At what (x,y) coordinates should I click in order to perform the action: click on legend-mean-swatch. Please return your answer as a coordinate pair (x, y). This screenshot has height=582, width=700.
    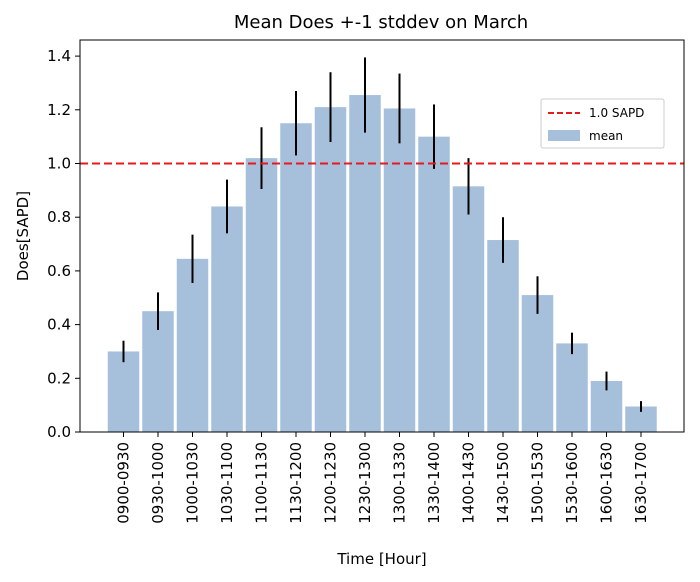
    Looking at the image, I should click on (564, 135).